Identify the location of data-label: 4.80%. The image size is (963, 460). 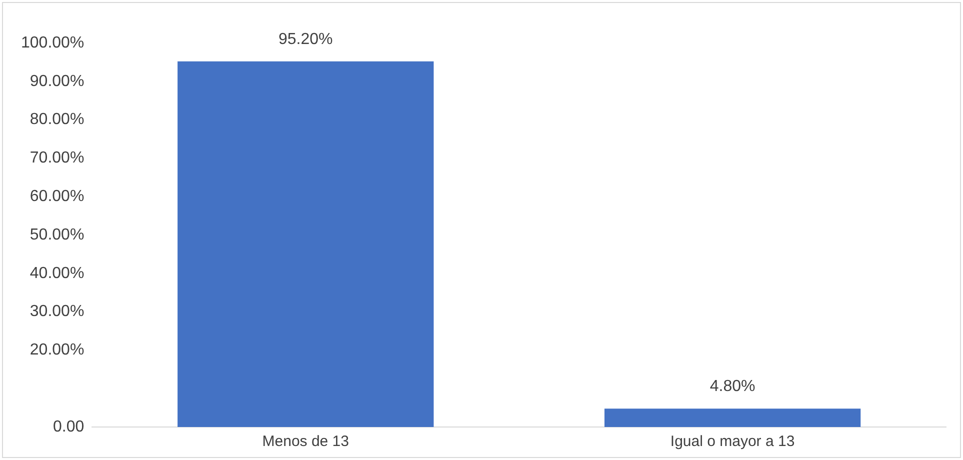
(733, 386).